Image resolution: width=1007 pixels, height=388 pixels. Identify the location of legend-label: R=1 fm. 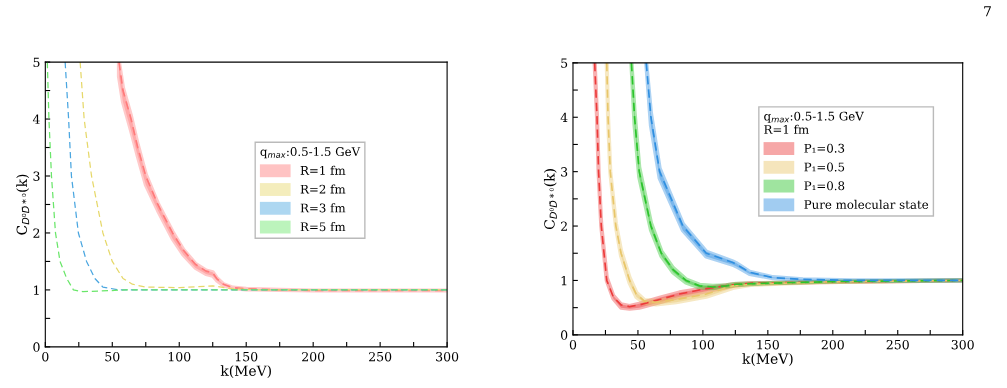
(323, 170).